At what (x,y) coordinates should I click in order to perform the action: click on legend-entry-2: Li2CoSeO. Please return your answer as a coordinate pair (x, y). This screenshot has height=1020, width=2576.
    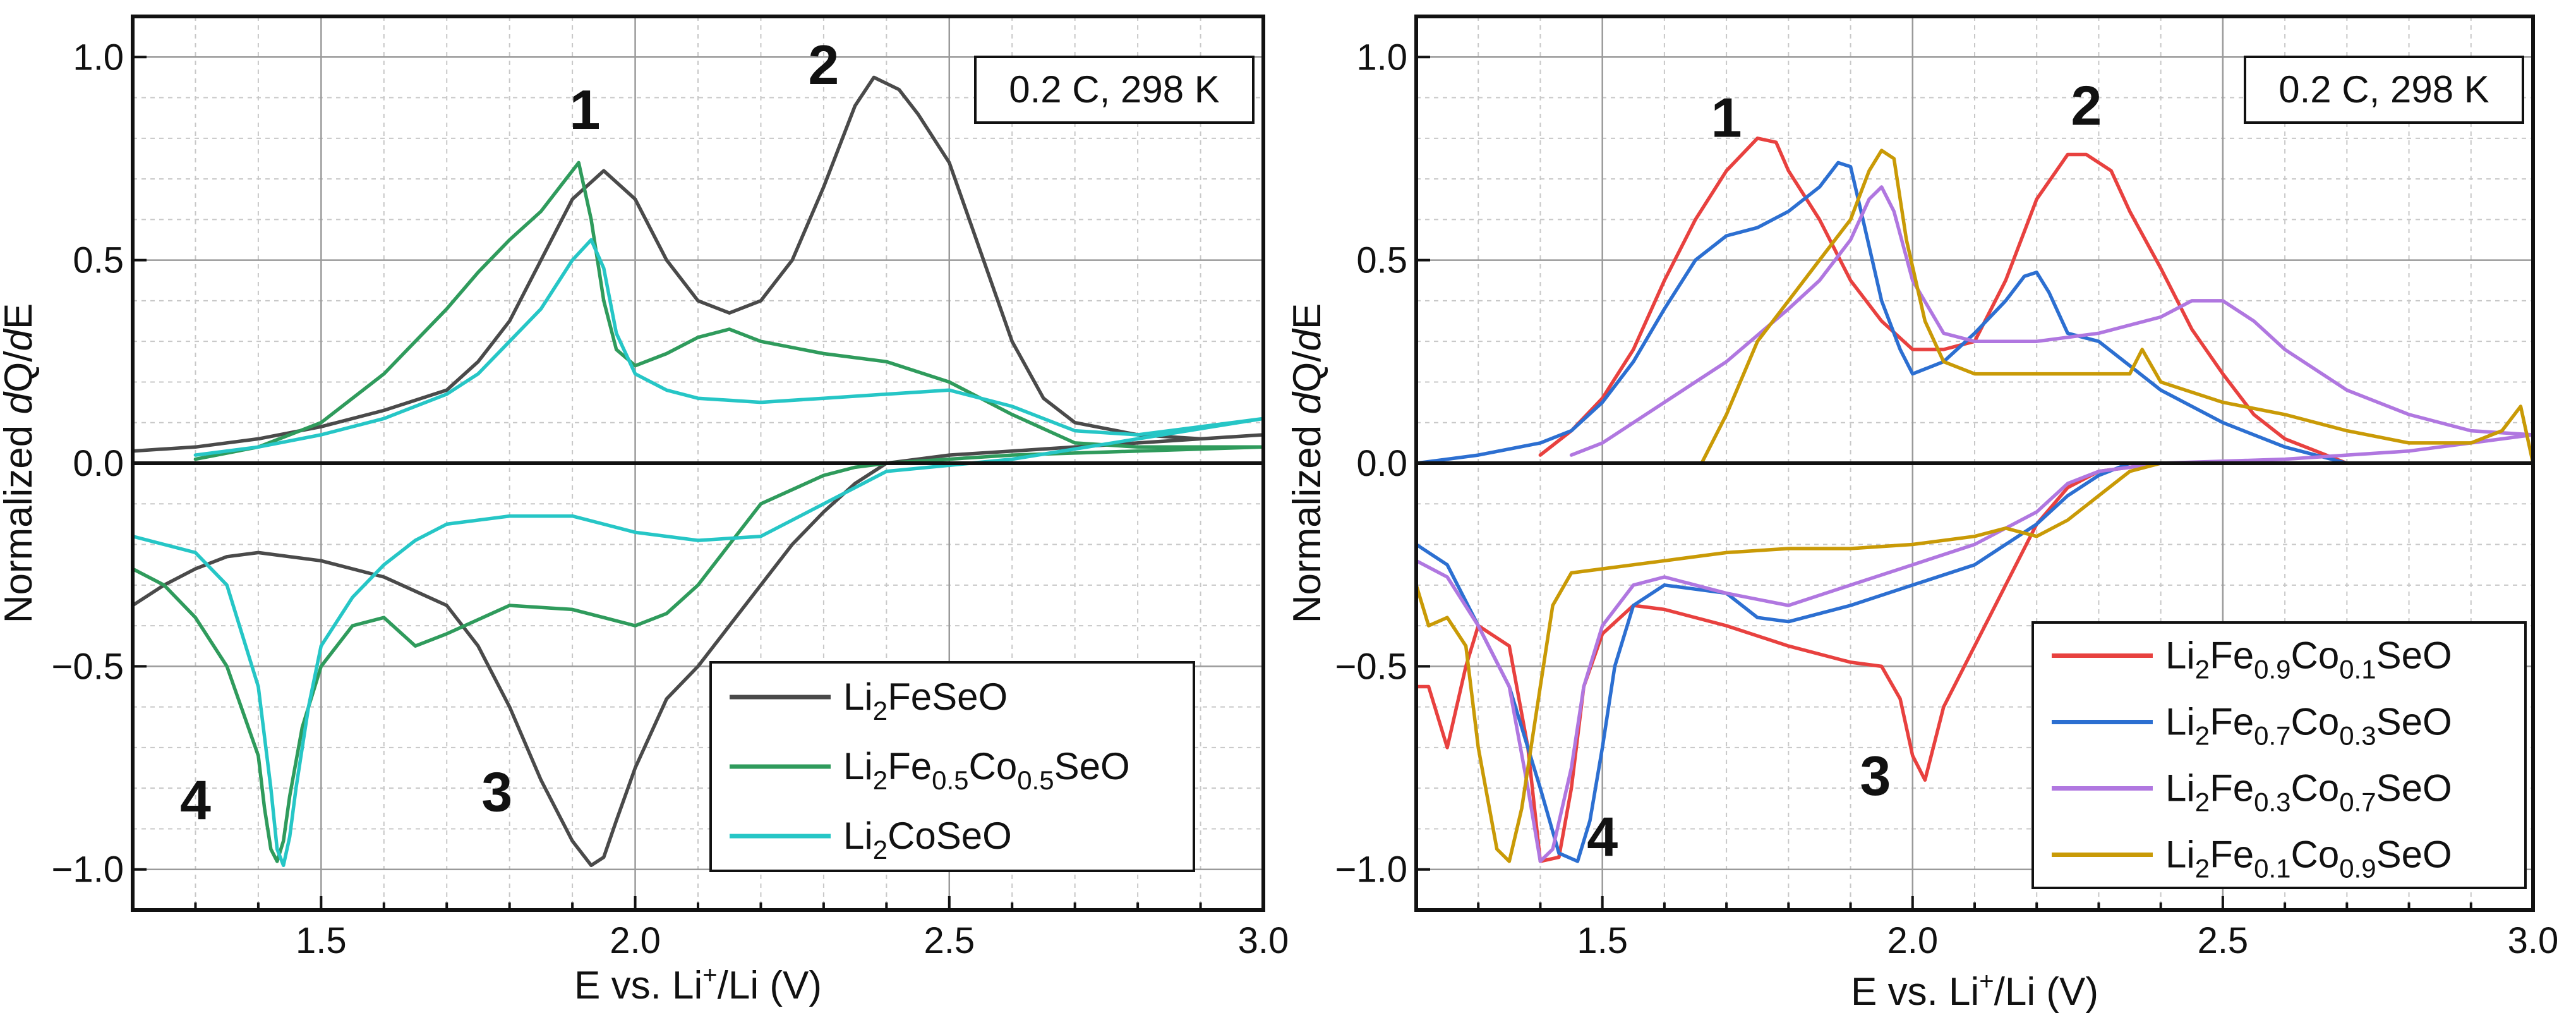
    Looking at the image, I should click on (927, 840).